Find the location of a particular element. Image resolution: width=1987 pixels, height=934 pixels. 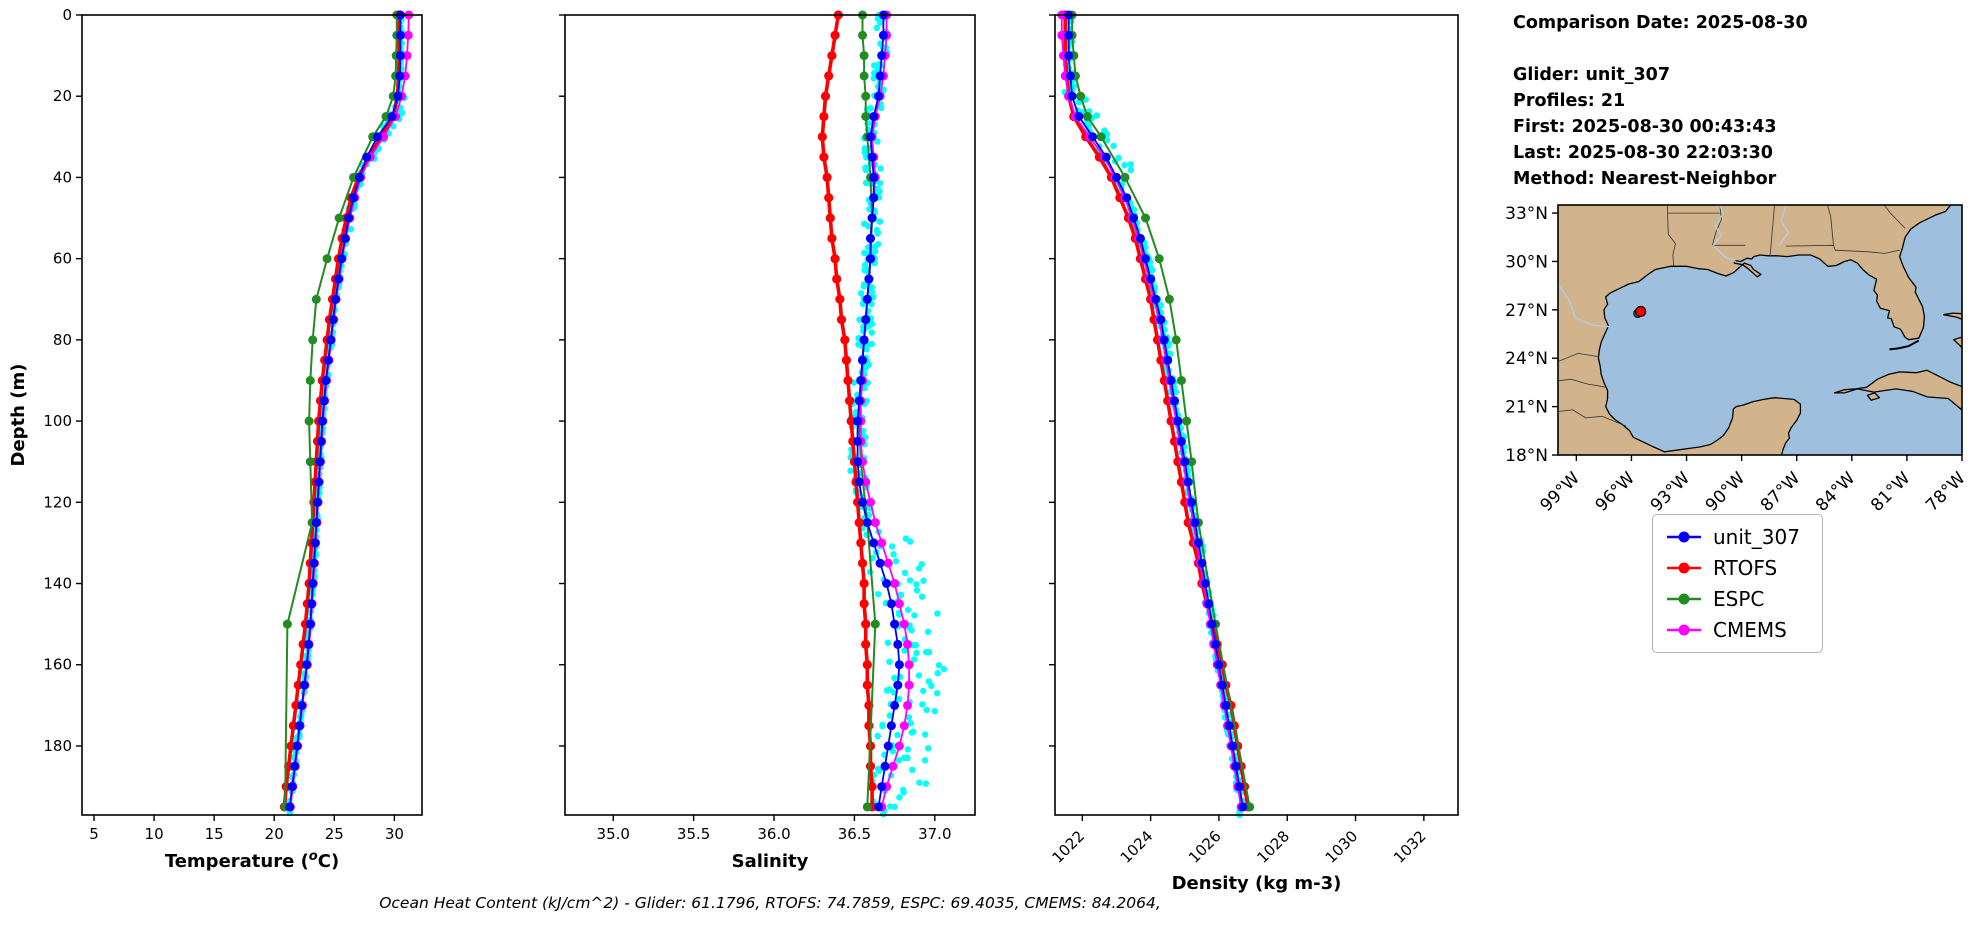

xlabel-temperature: Temperature (oC) is located at coordinates (252, 860).